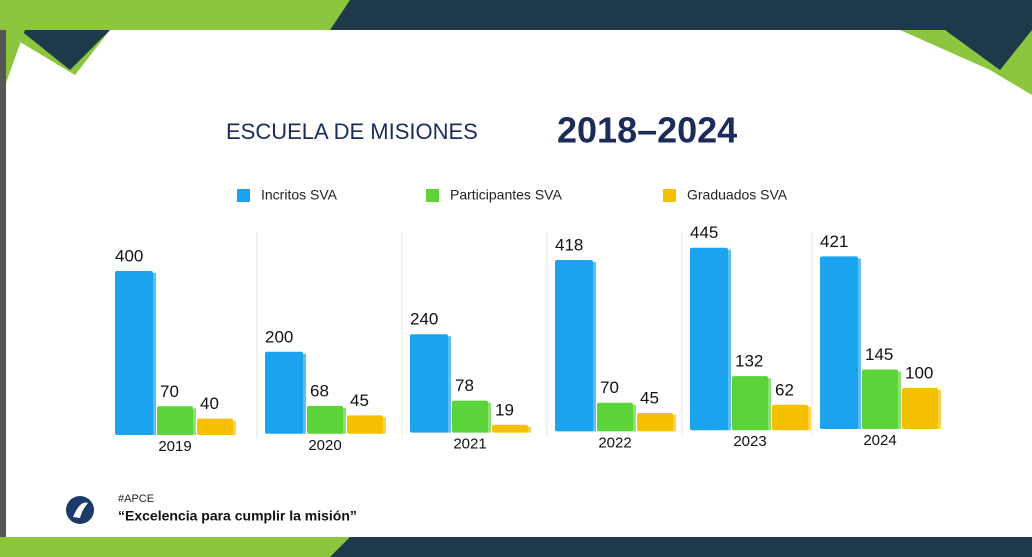 This screenshot has height=557, width=1032. Describe the element at coordinates (749, 361) in the screenshot. I see `data-label: 132` at that location.